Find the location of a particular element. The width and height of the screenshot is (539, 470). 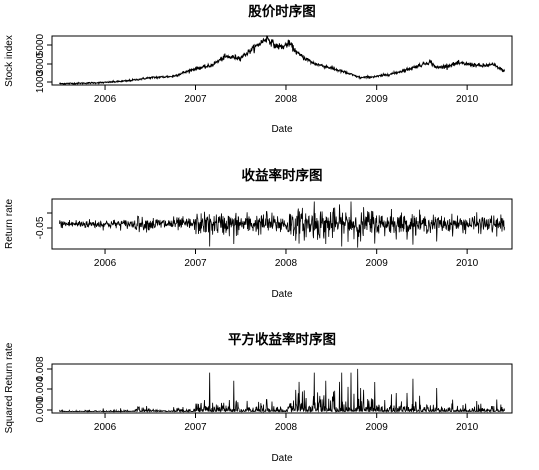

x-axis-stock: 2006 2007 2008 2009 2010 is located at coordinates (286, 95).